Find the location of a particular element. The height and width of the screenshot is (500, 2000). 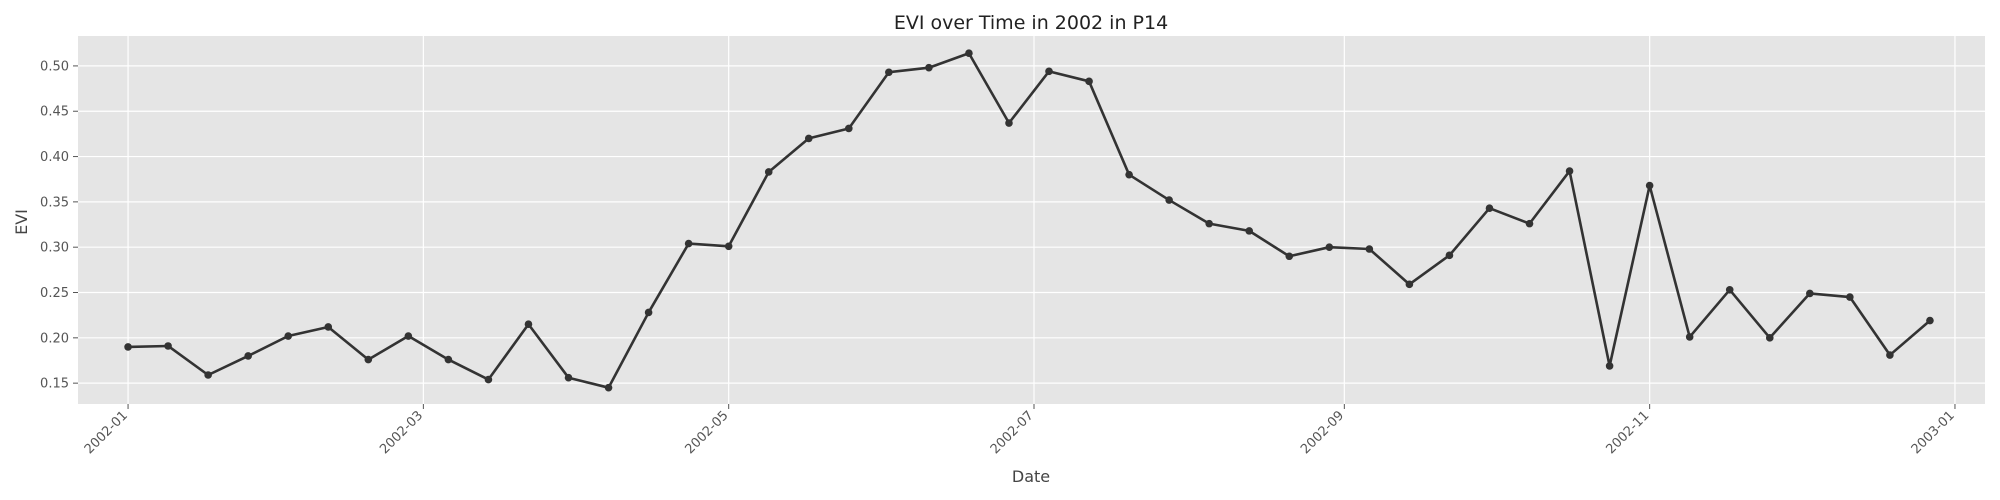

y-tick-label: 0.40 is located at coordinates (54, 157).